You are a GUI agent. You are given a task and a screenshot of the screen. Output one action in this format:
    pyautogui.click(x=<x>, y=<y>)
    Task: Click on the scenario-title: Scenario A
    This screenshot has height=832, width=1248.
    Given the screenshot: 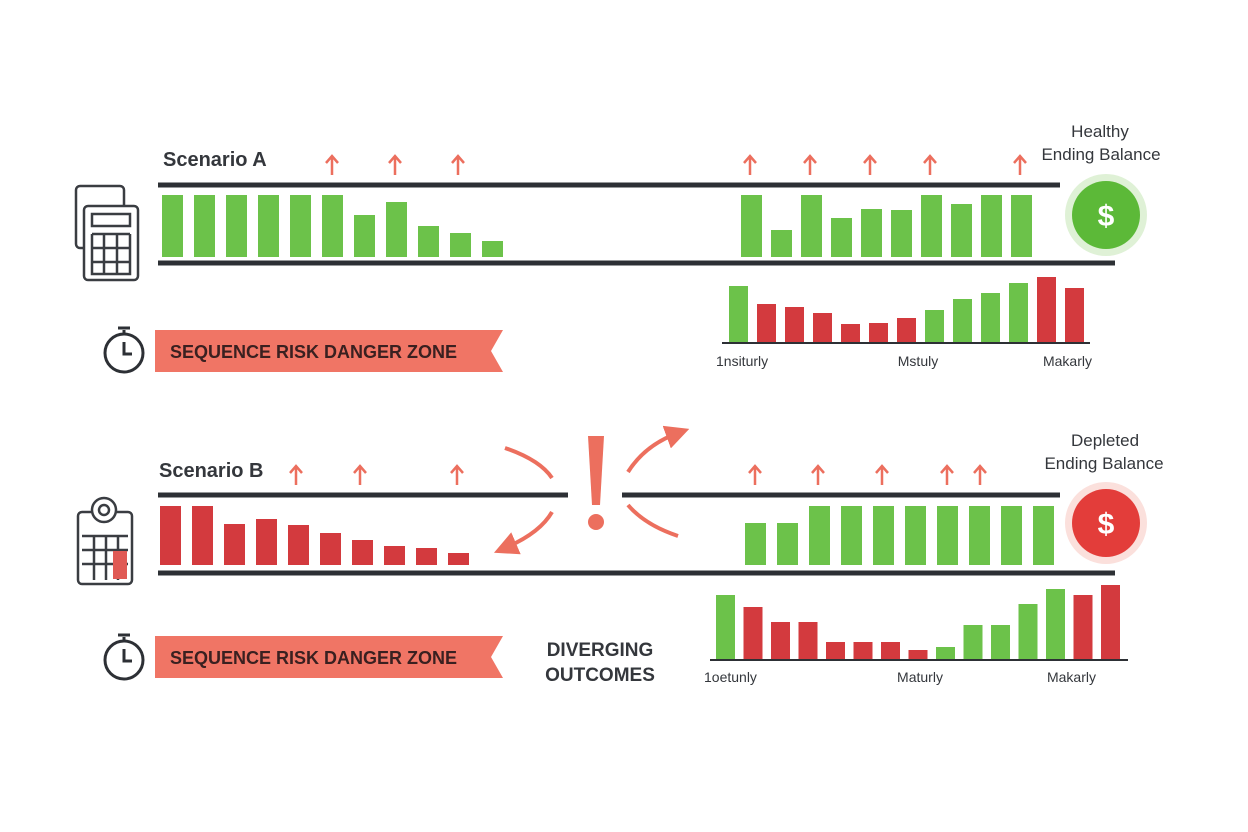 What is the action you would take?
    pyautogui.click(x=215, y=160)
    